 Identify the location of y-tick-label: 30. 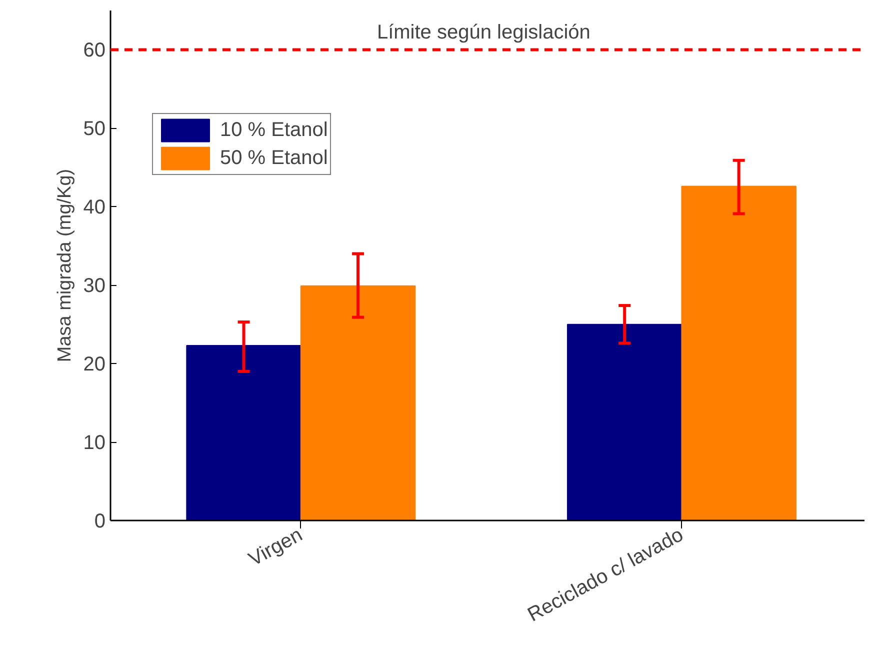
(94, 286).